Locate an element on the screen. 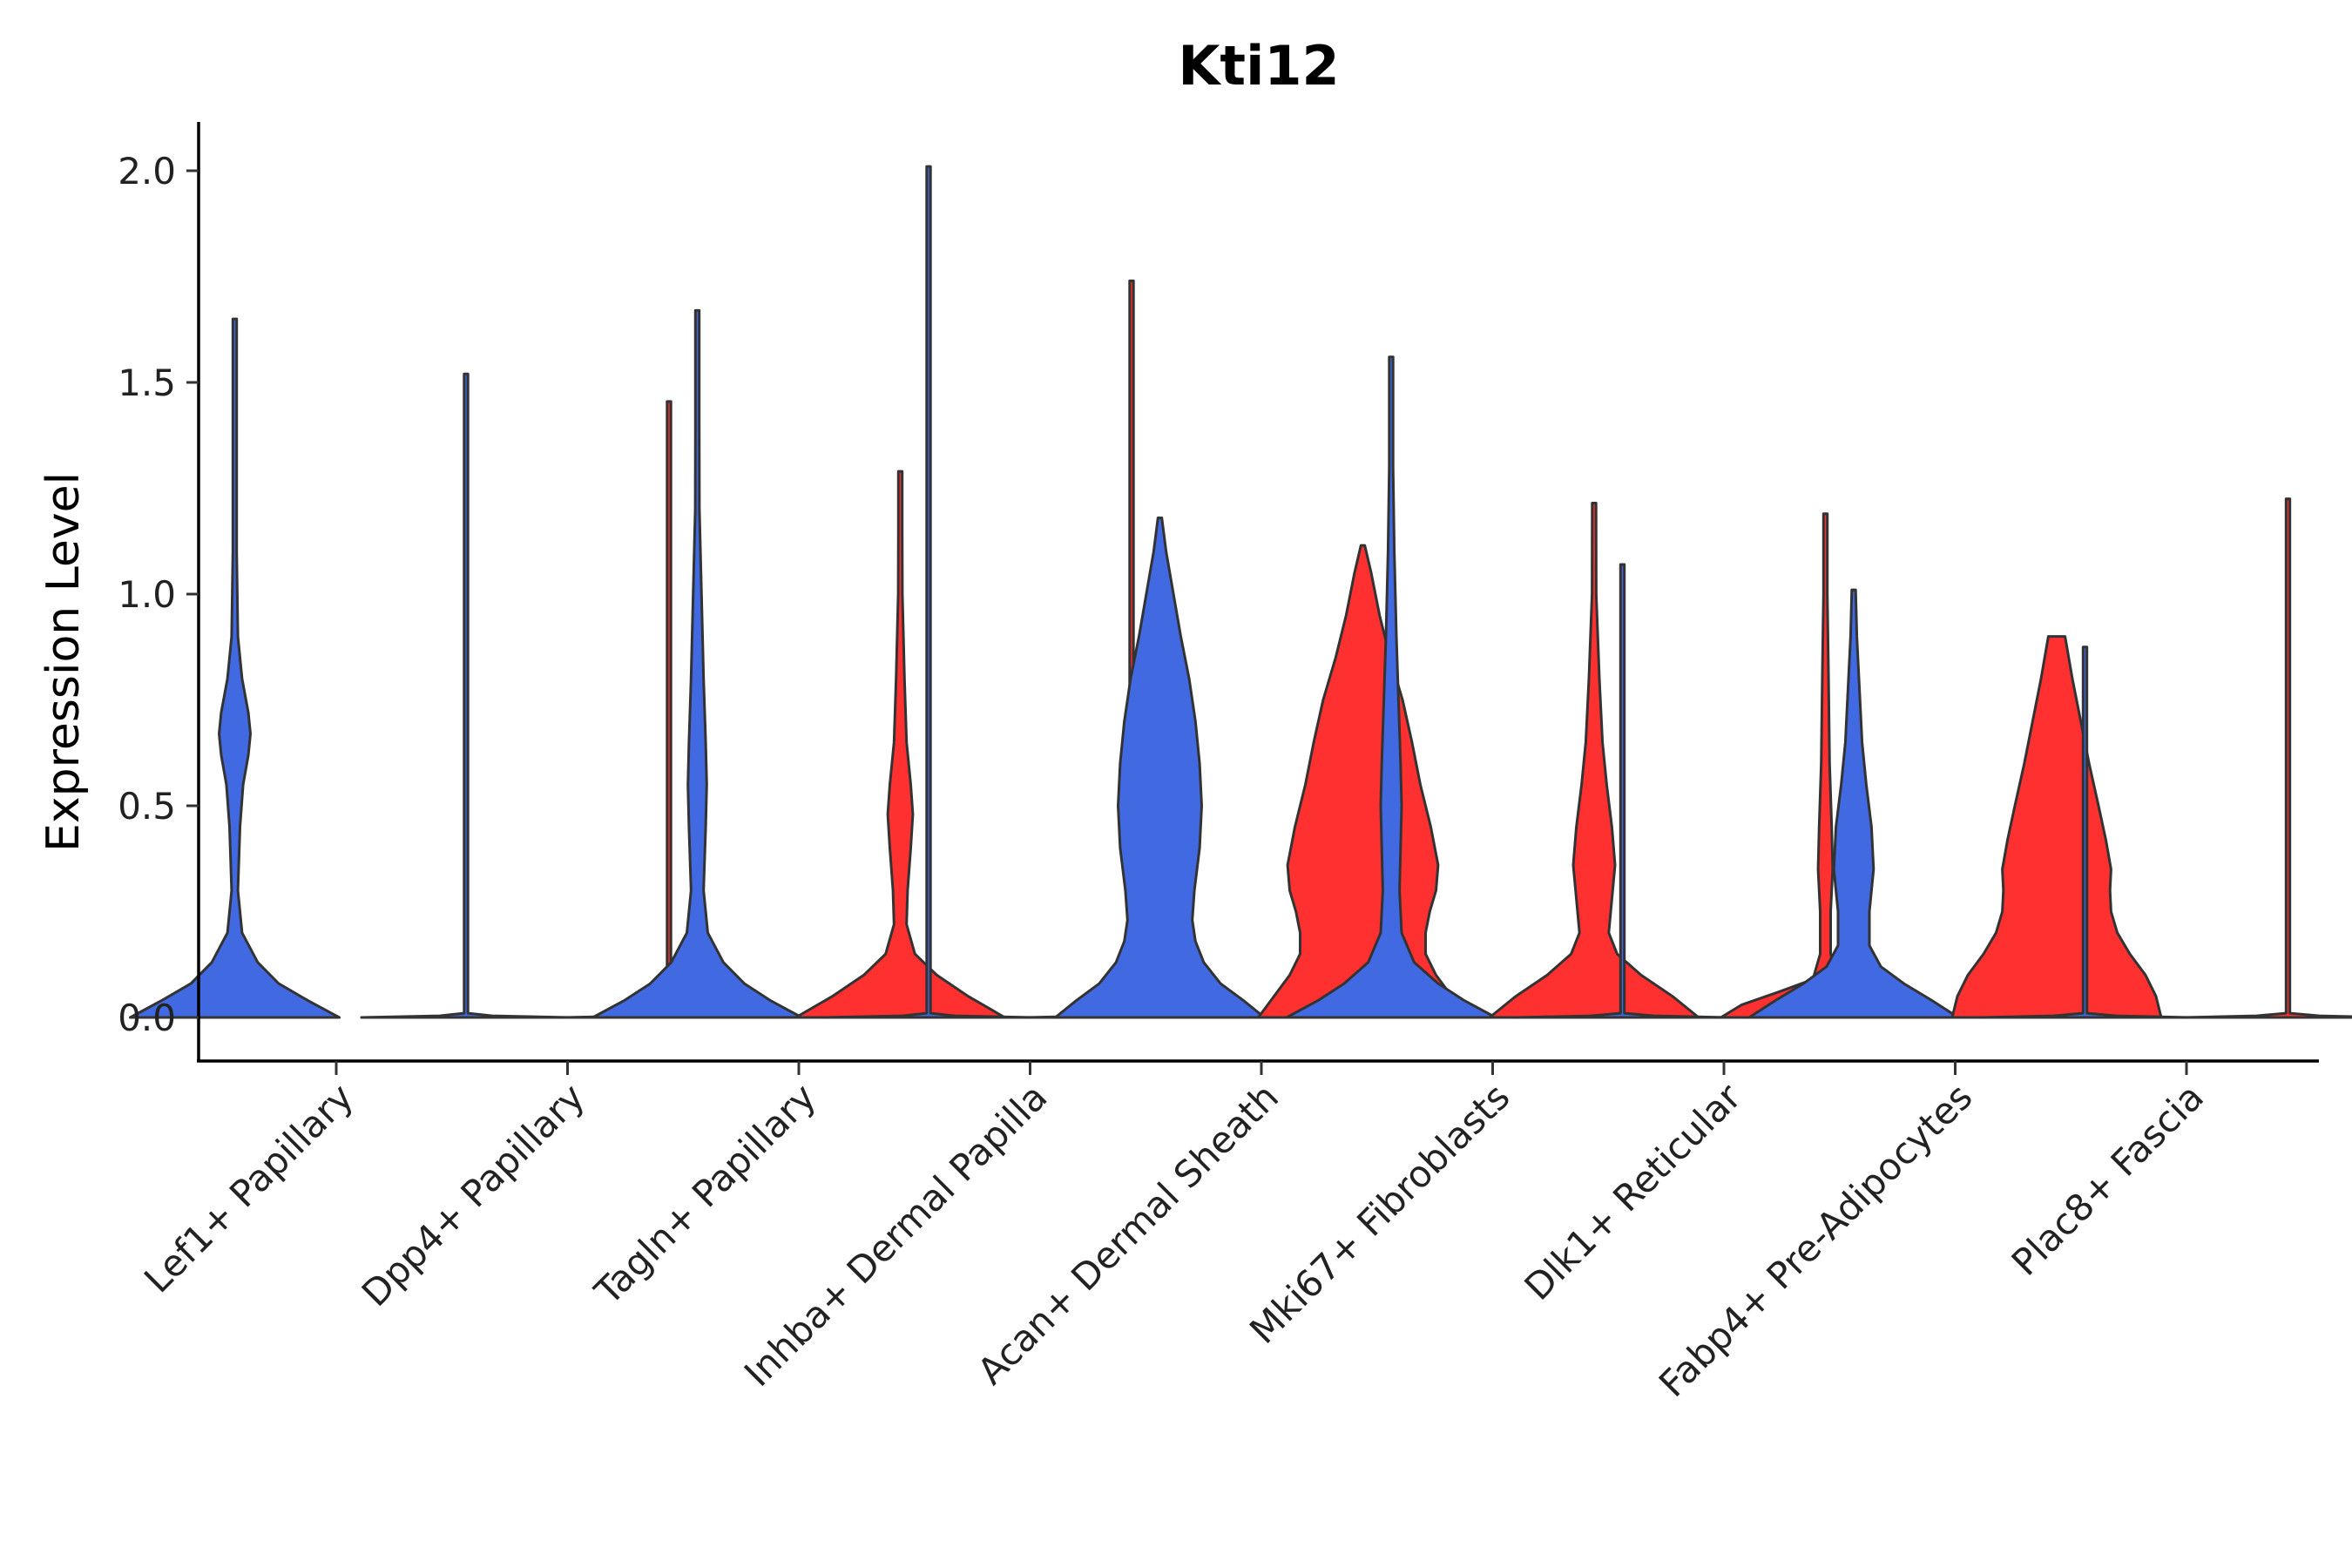 The image size is (2352, 1568). y-tick-label: 1.5 is located at coordinates (147, 383).